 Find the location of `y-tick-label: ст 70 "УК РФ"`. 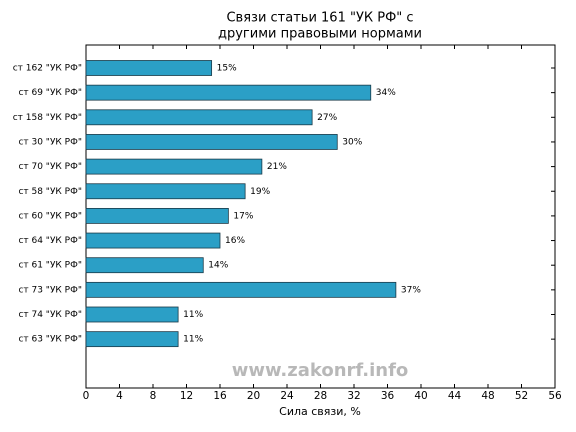

y-tick-label: ст 70 "УК РФ" is located at coordinates (50, 167).